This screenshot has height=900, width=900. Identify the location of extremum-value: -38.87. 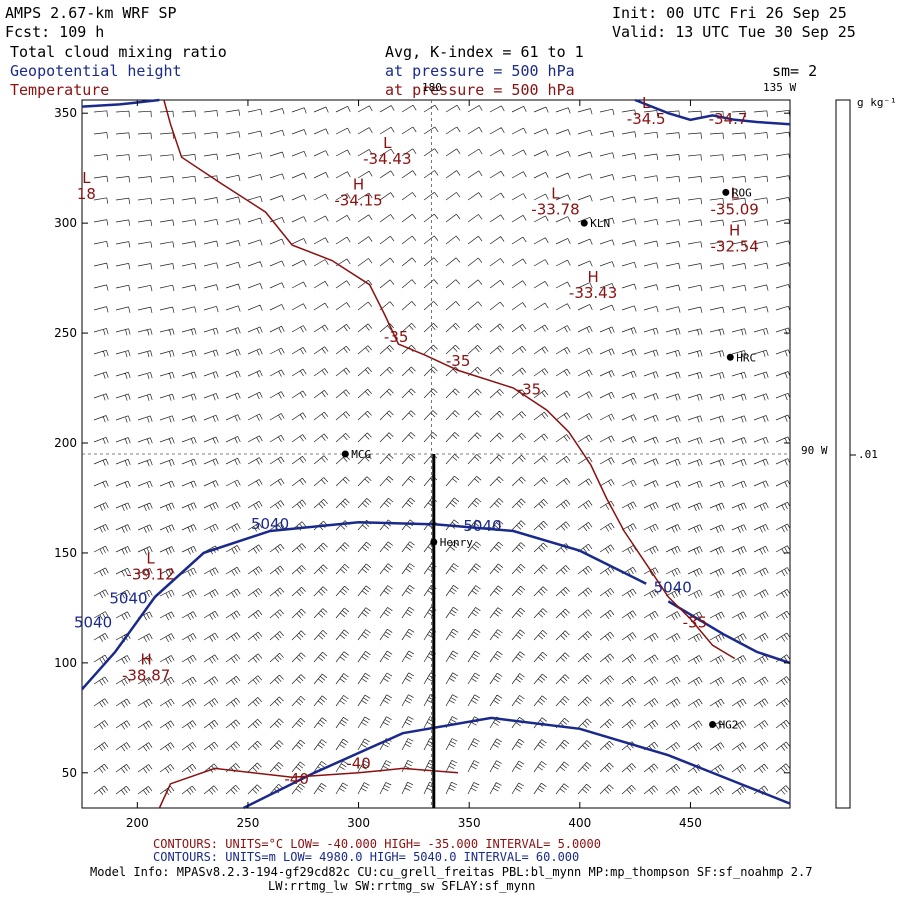
(146, 675).